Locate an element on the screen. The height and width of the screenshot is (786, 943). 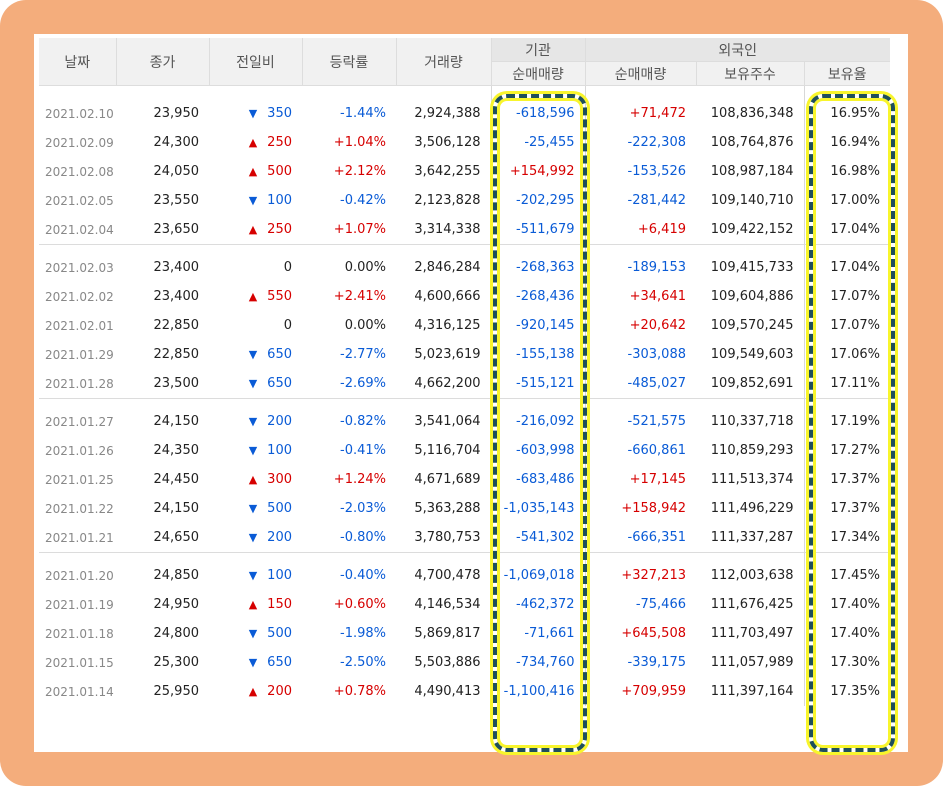
cell-change: ▲ 500 is located at coordinates (255, 171).